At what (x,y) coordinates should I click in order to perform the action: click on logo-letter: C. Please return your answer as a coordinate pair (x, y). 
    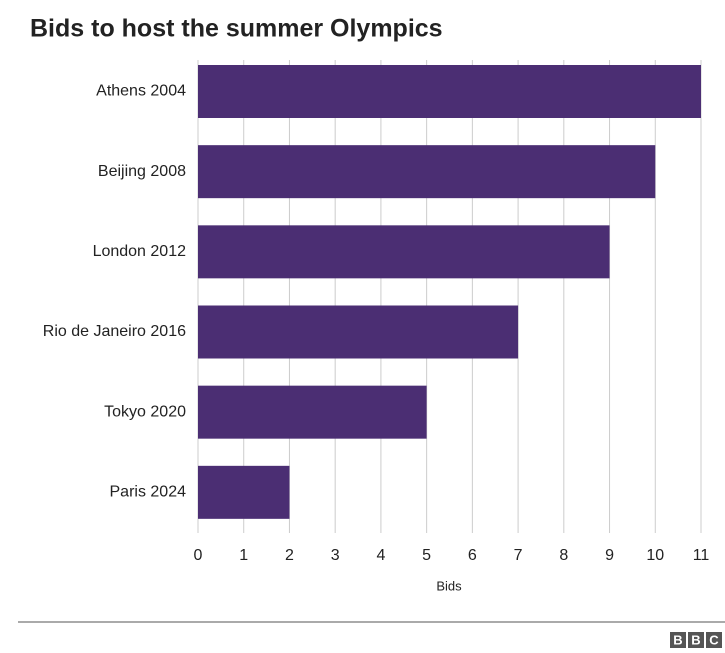
    Looking at the image, I should click on (714, 639).